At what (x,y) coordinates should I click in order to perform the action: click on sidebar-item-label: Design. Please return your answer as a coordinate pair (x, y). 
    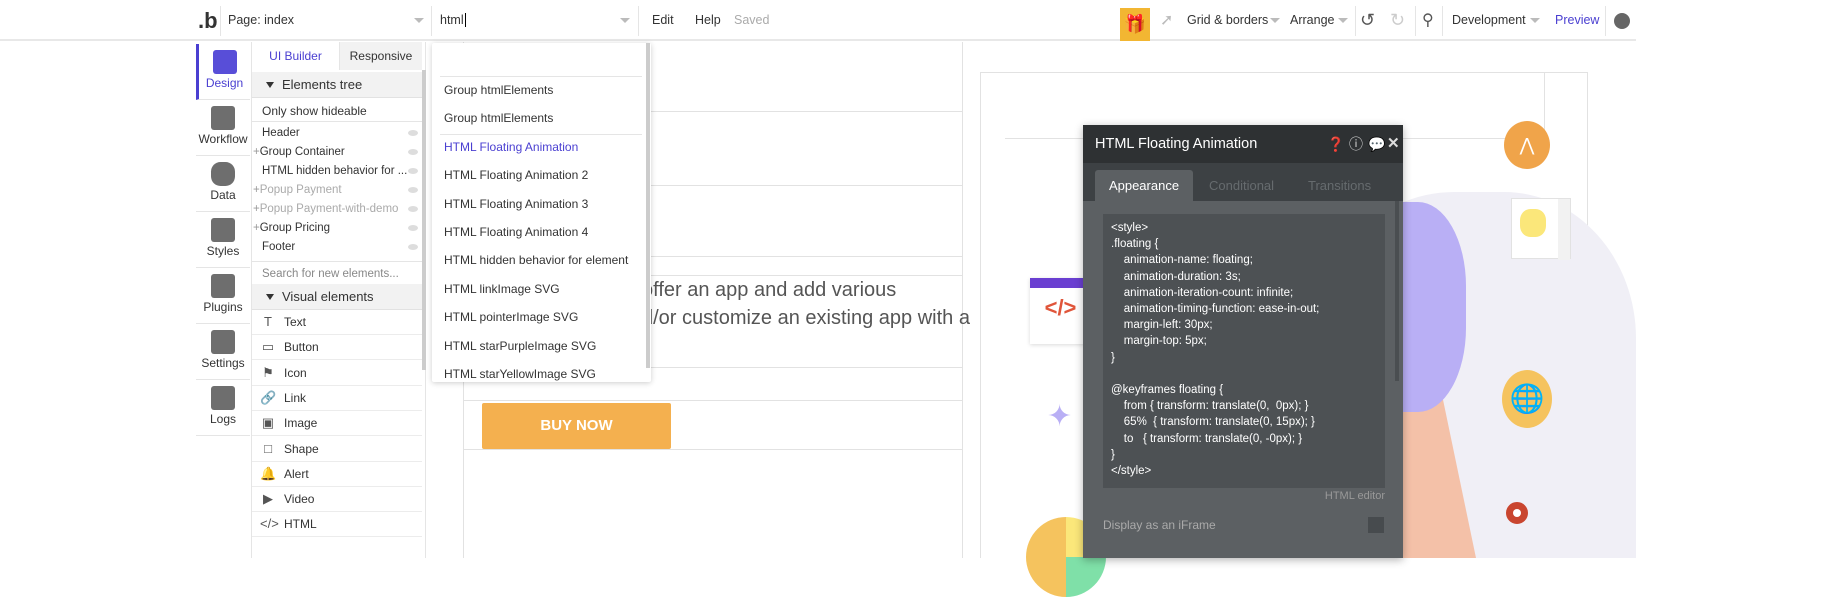
    Looking at the image, I should click on (224, 83).